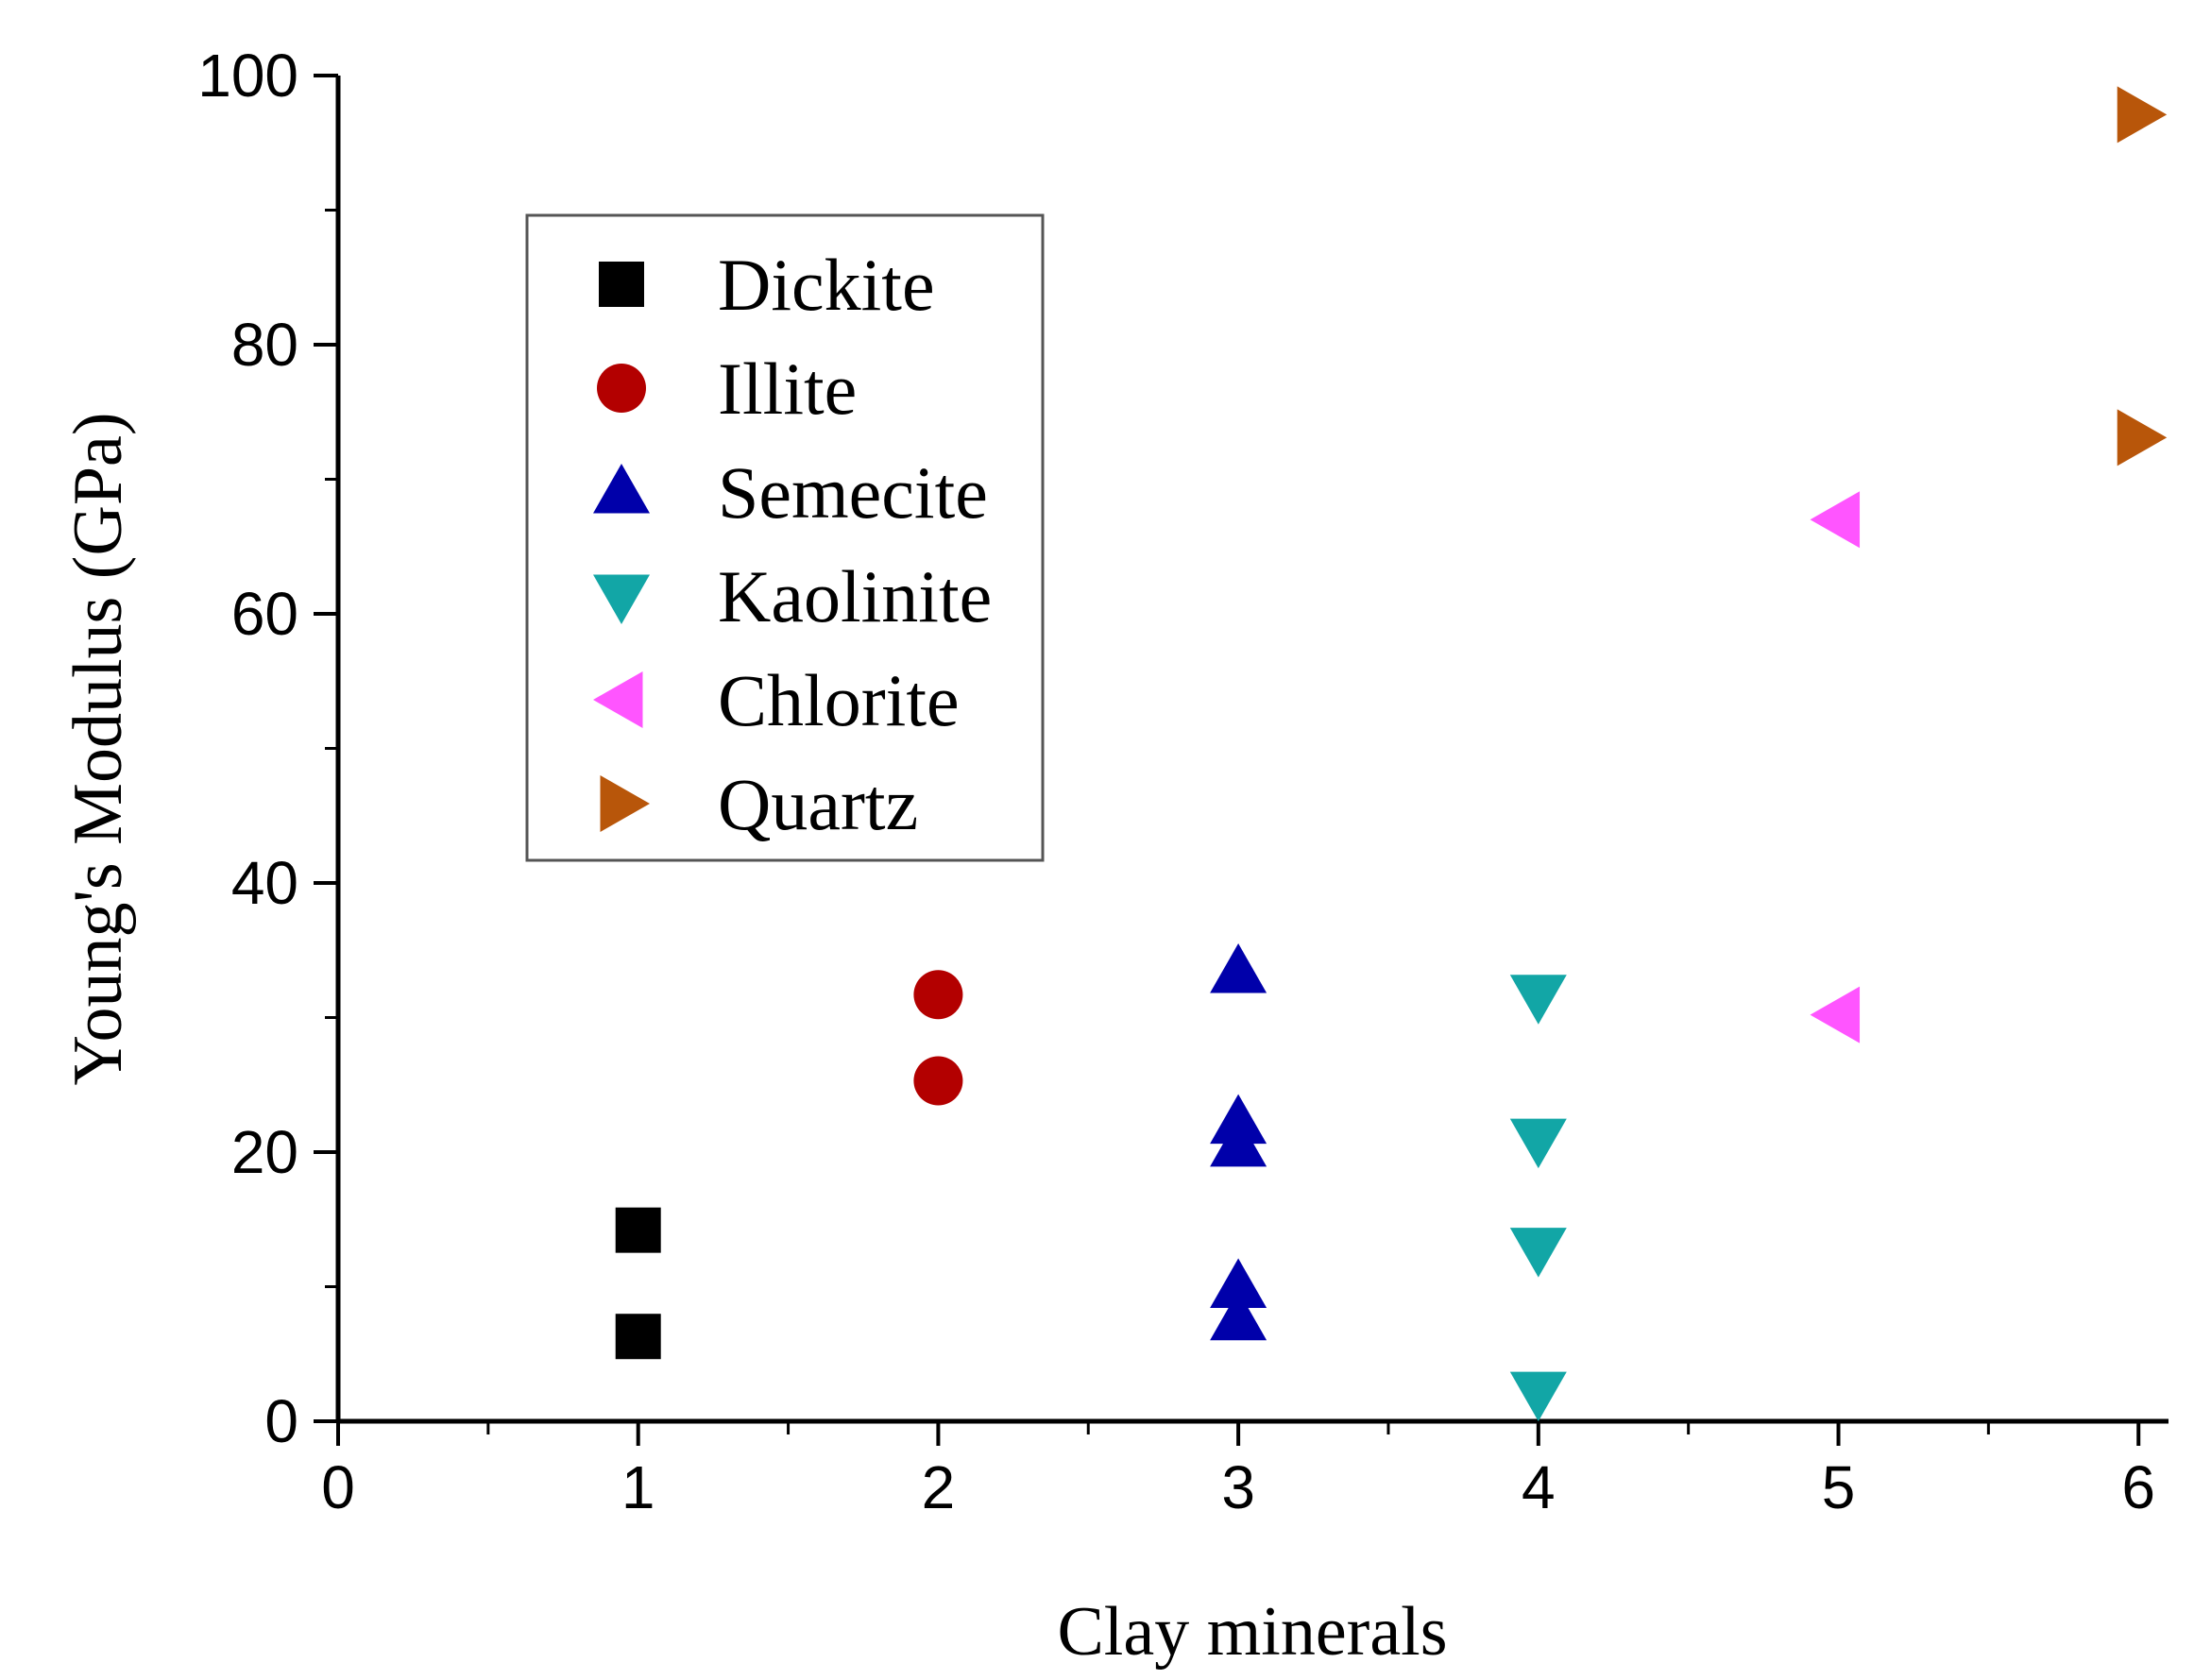 The width and height of the screenshot is (2211, 1680). What do you see at coordinates (826, 285) in the screenshot?
I see `legend-label-dickite: Dickite` at bounding box center [826, 285].